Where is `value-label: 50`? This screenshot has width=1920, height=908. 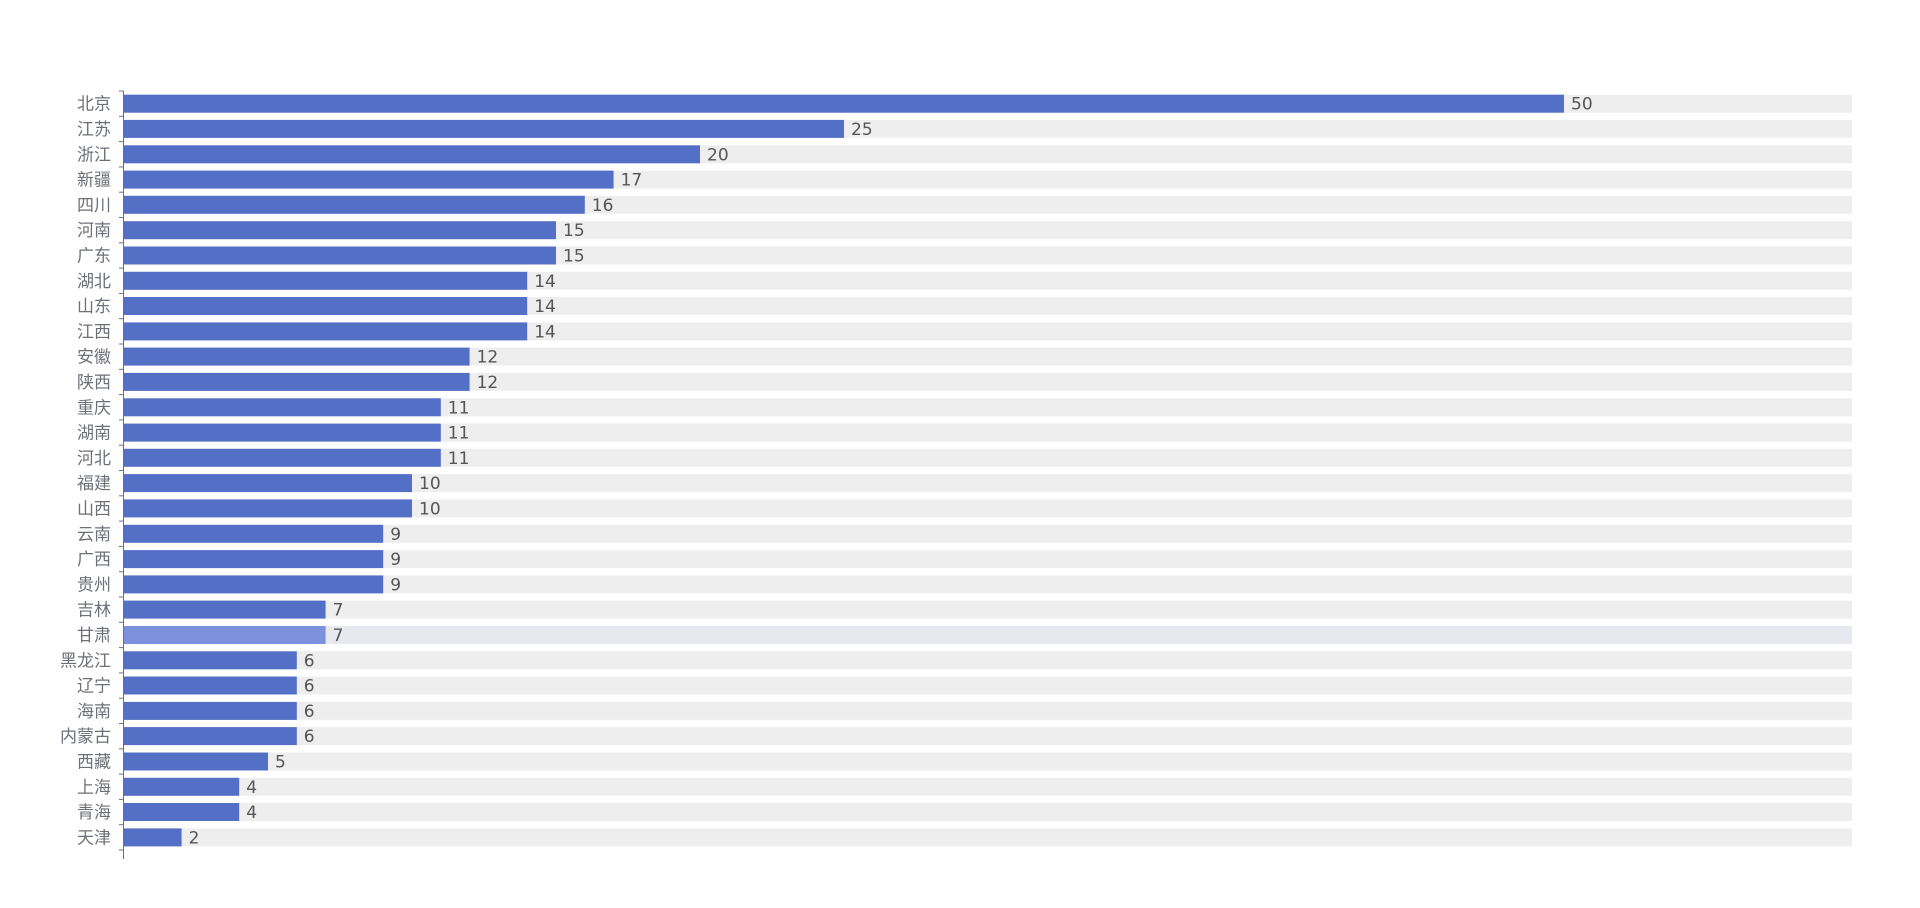
value-label: 50 is located at coordinates (1582, 105).